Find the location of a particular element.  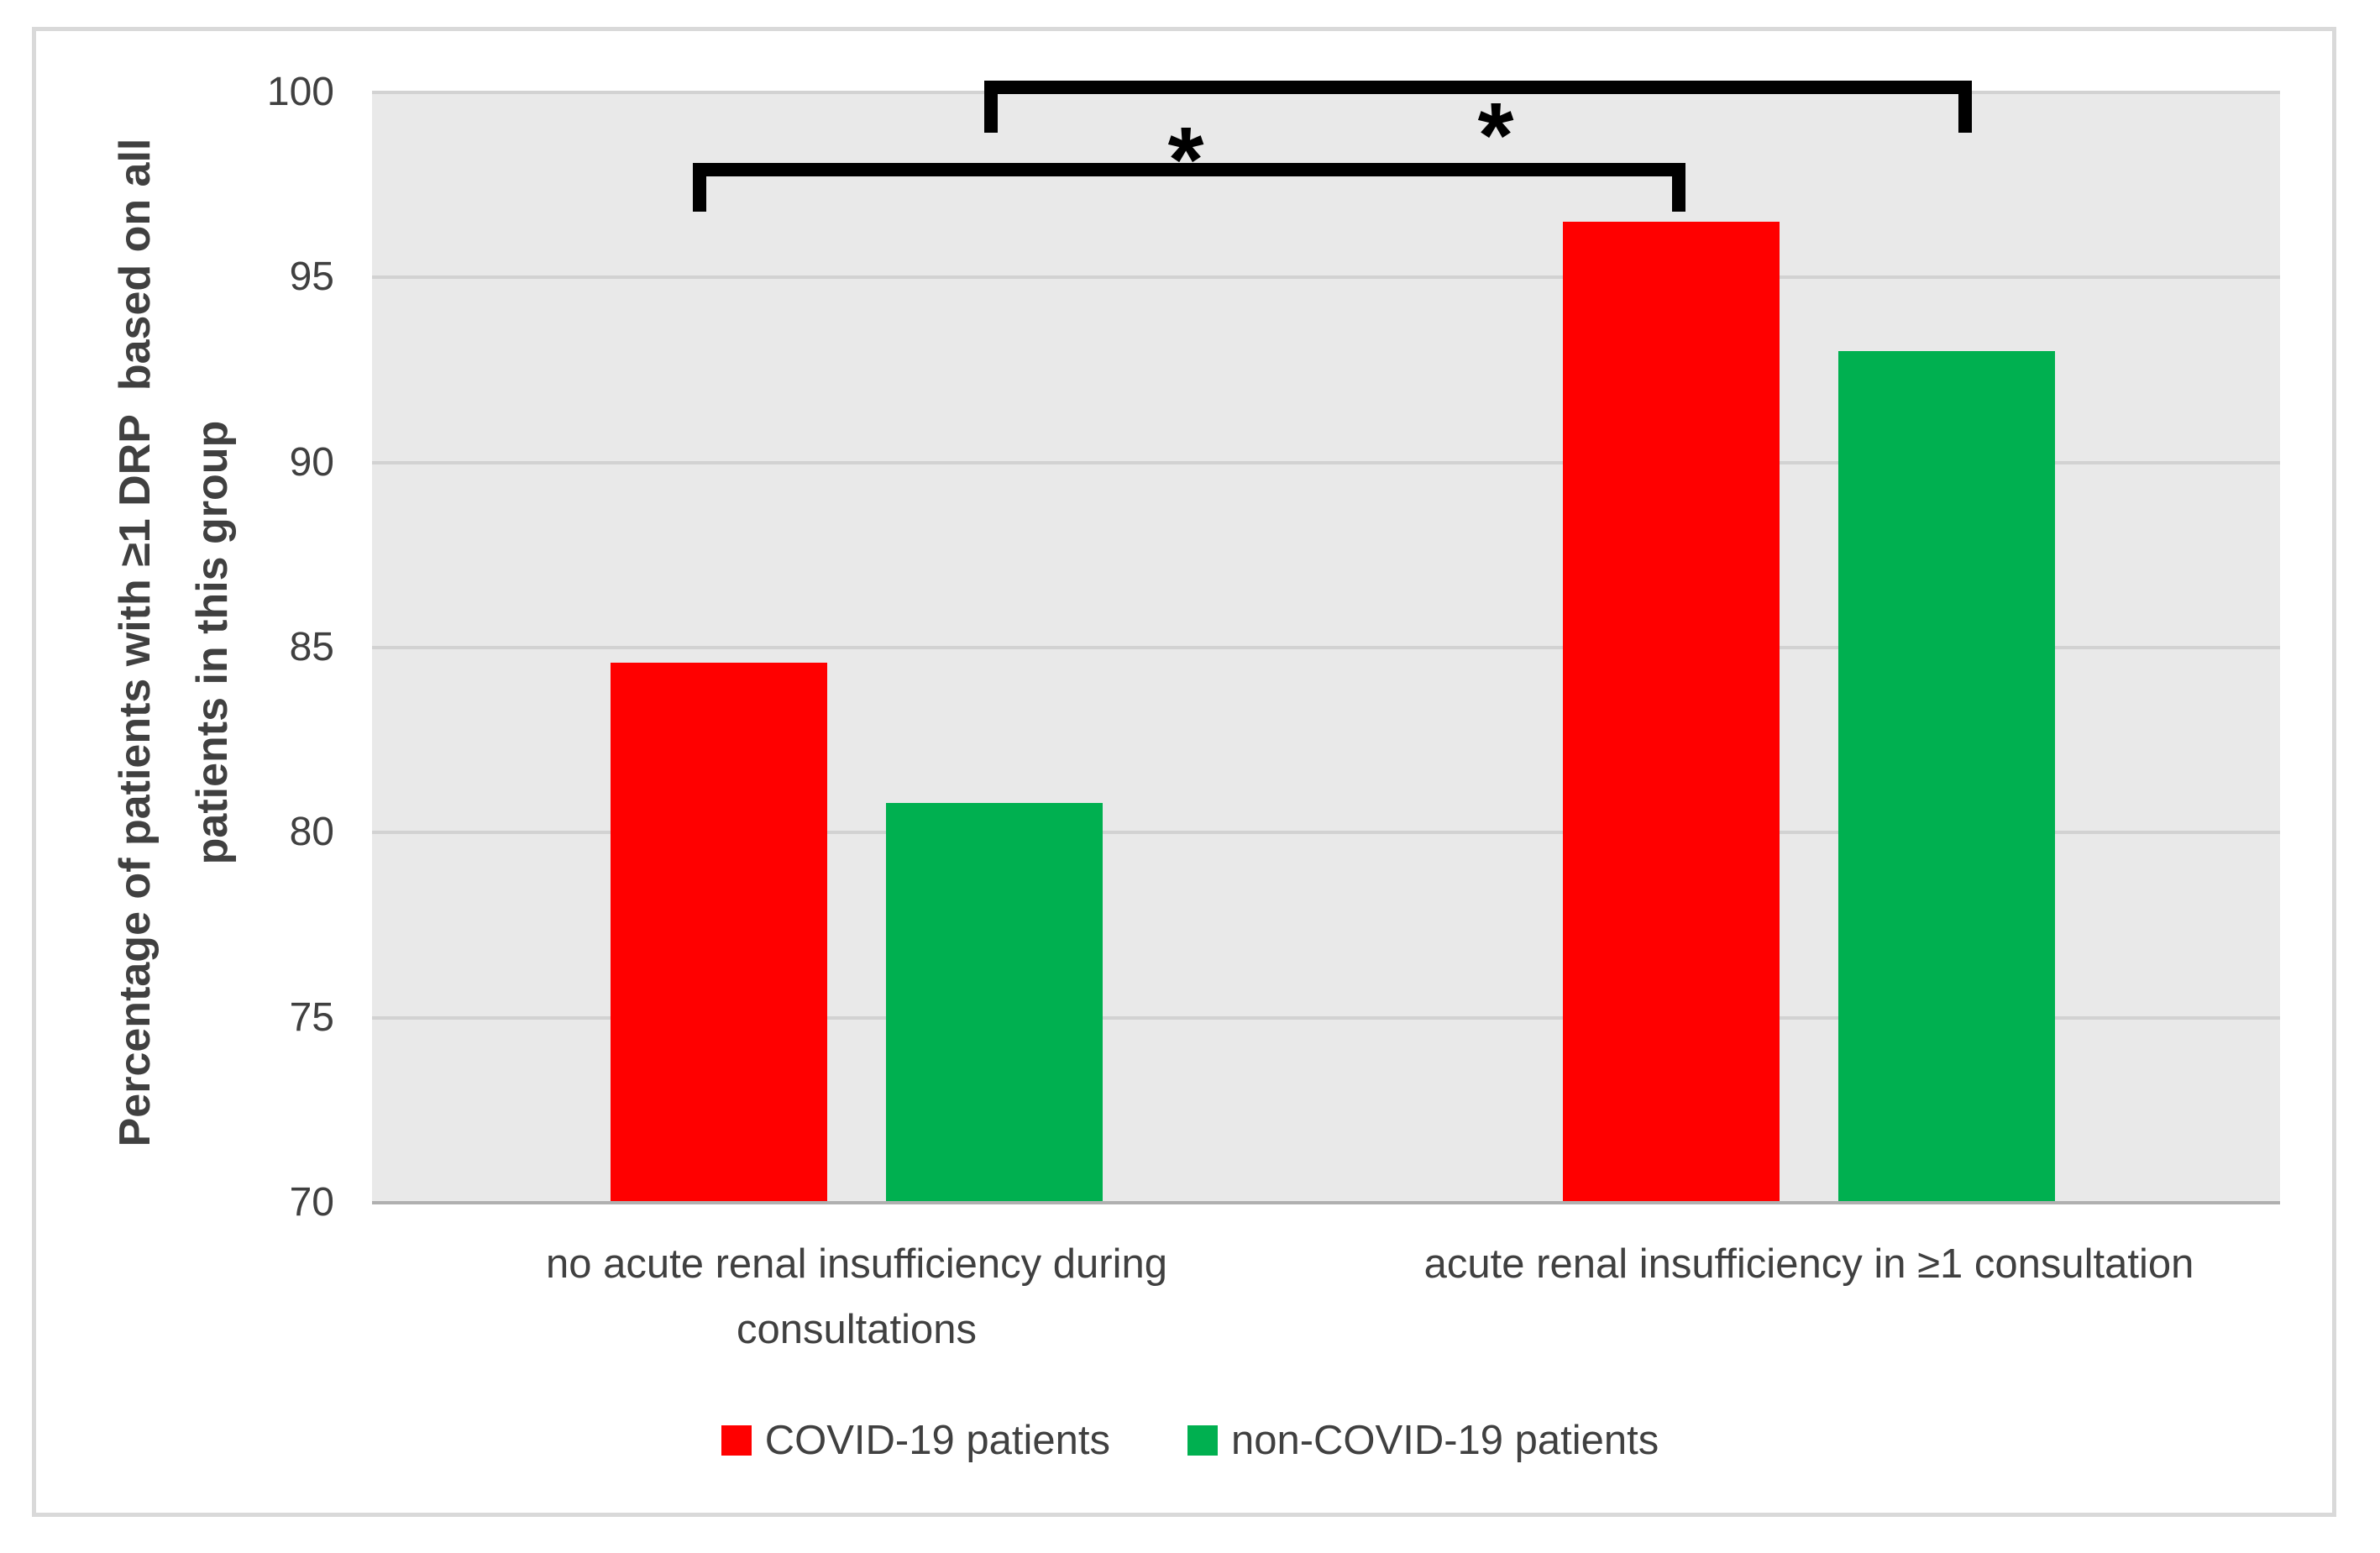

legend-label-non-covid: non-COVID-19 patients is located at coordinates (1444, 1440).